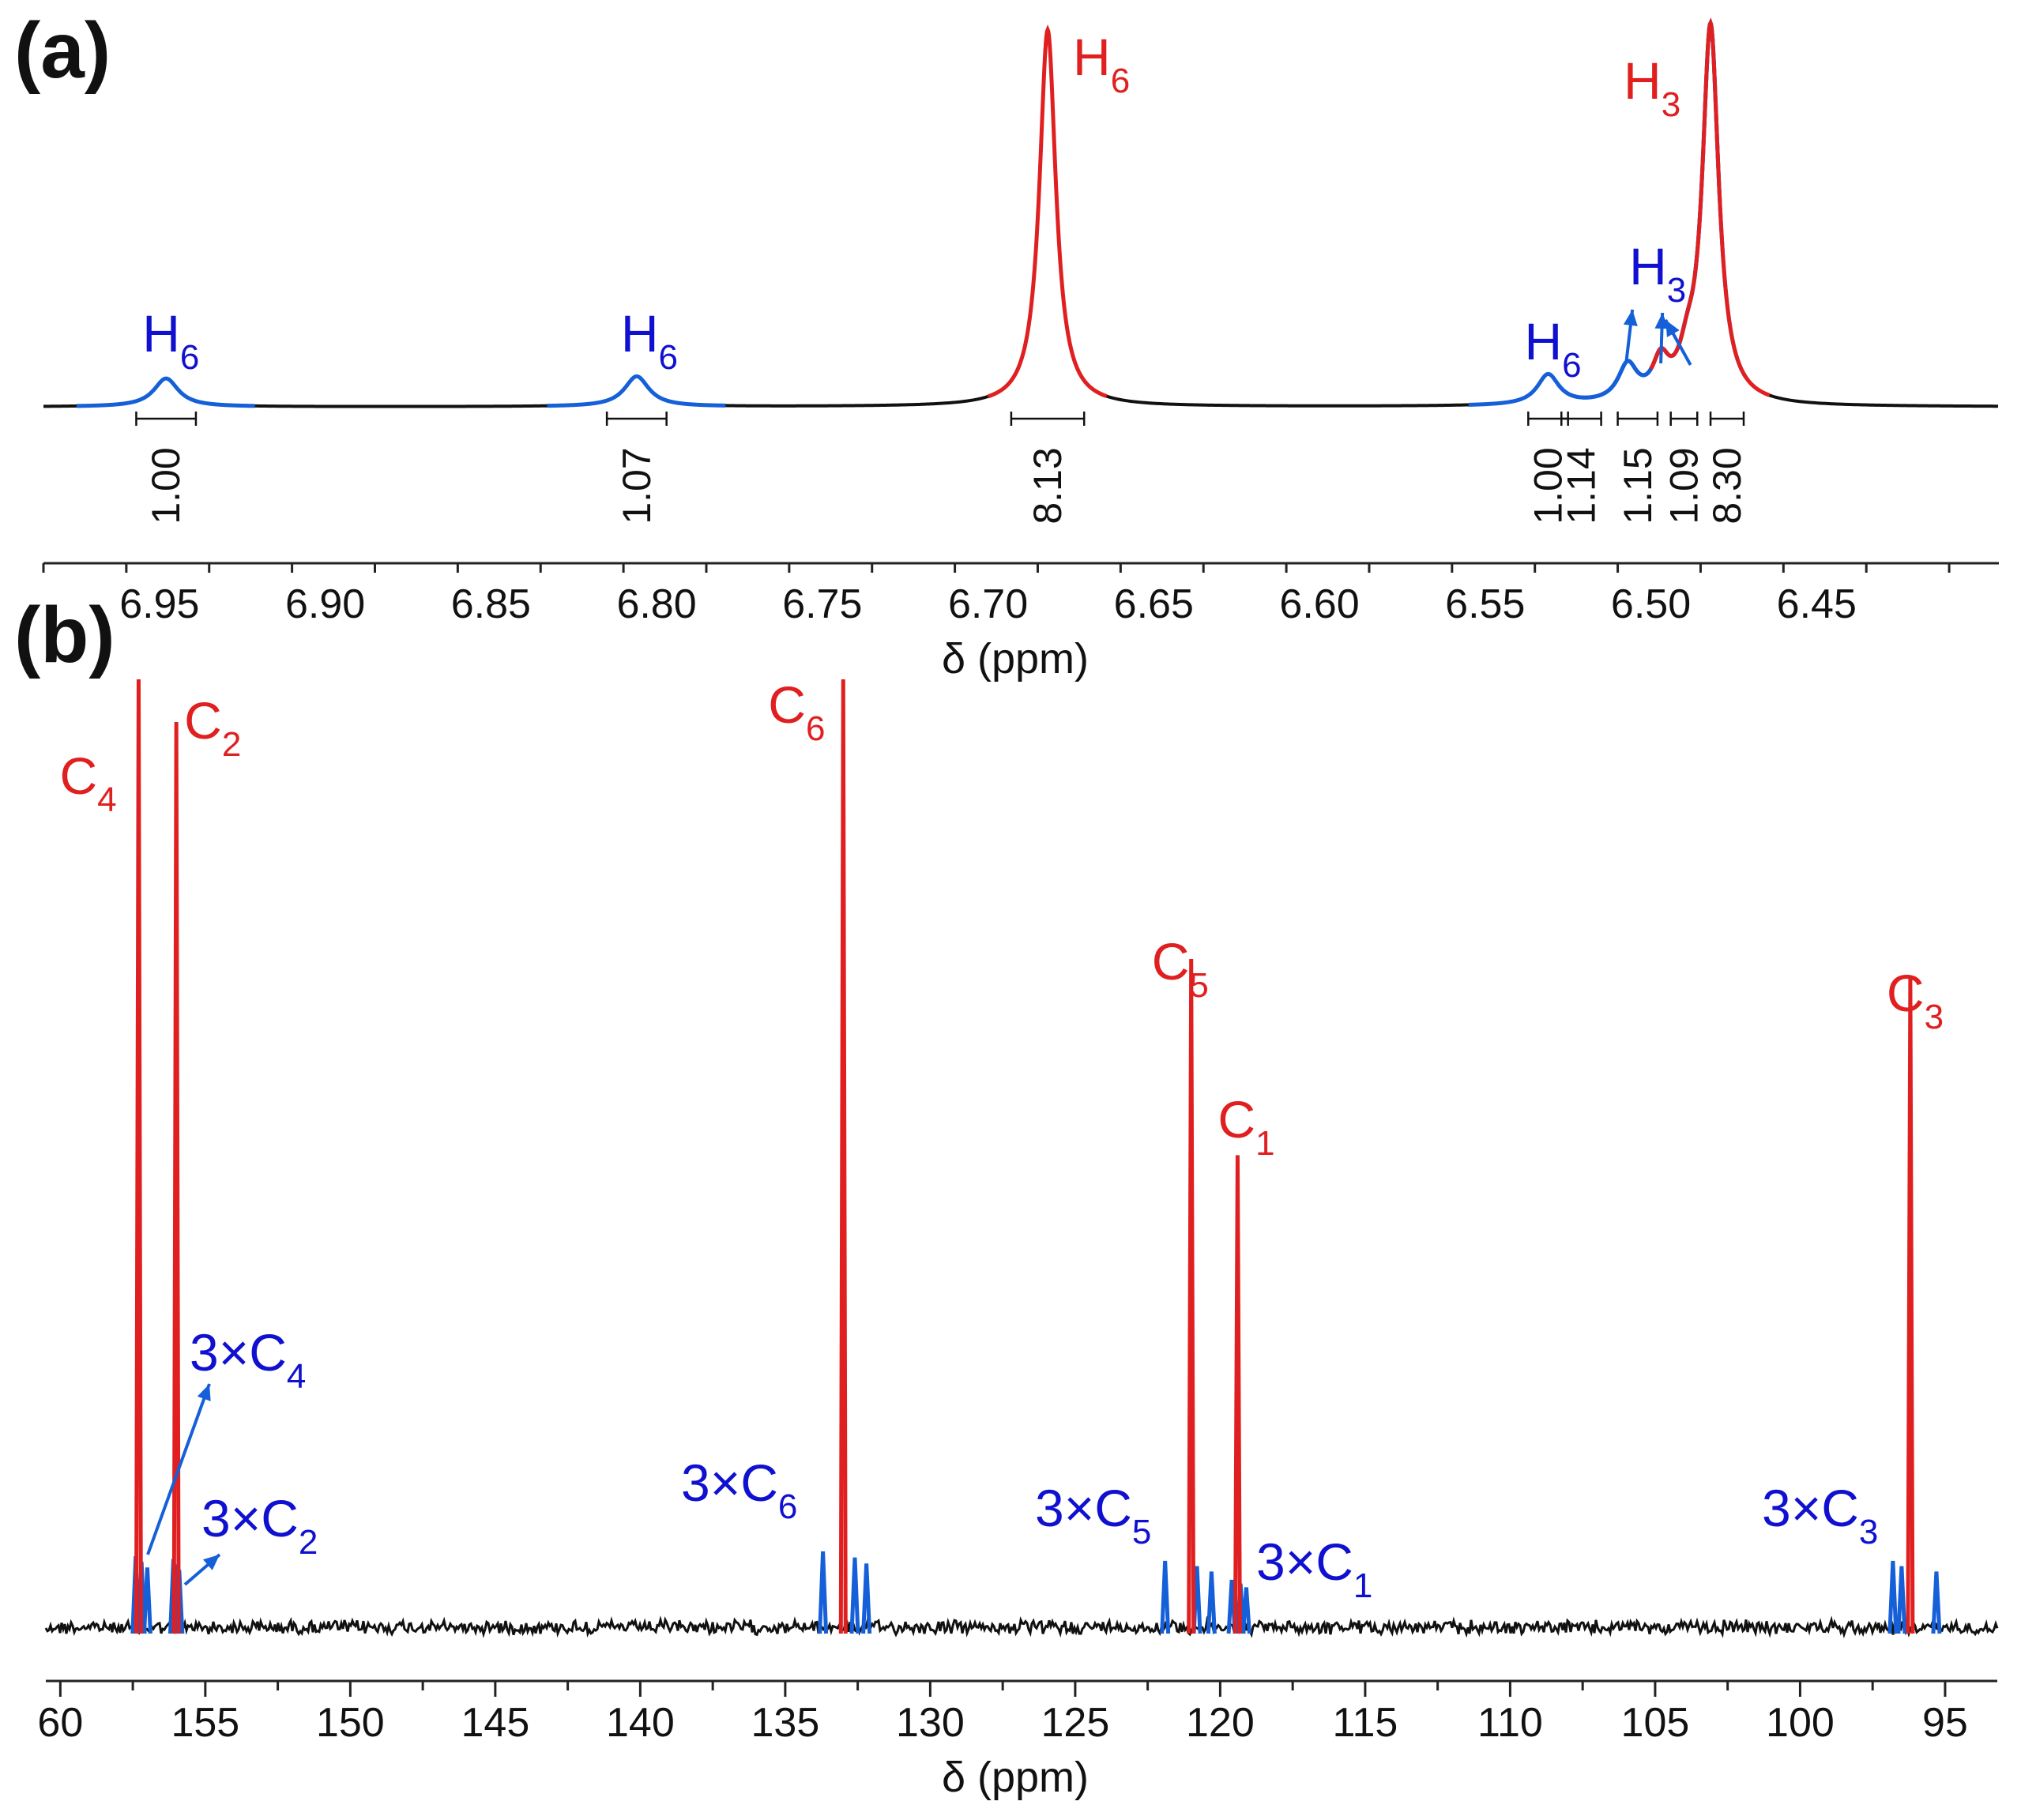 The height and width of the screenshot is (1820, 2021). I want to click on a-integral-value-4: 1.14, so click(1581, 485).